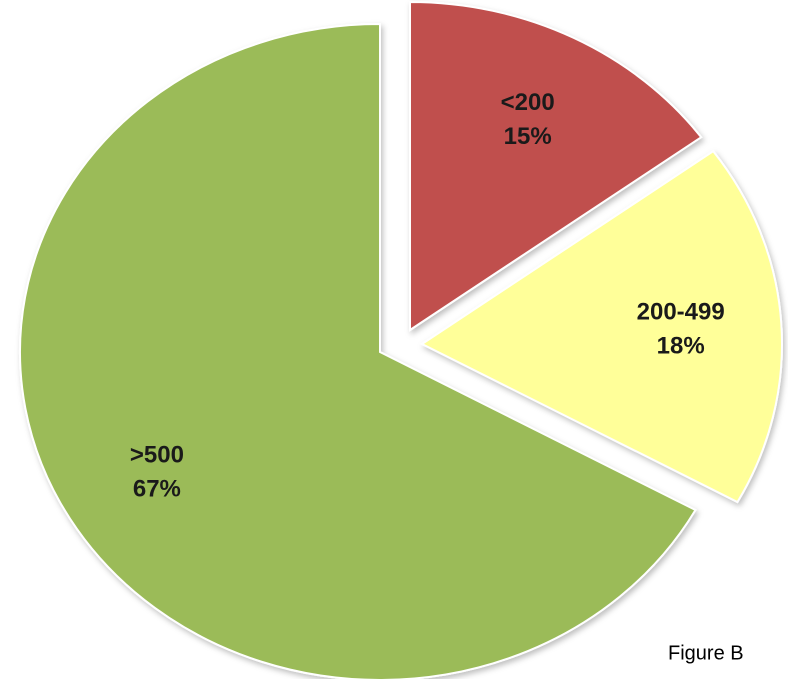 The width and height of the screenshot is (788, 679). I want to click on slice-value: 67%, so click(157, 489).